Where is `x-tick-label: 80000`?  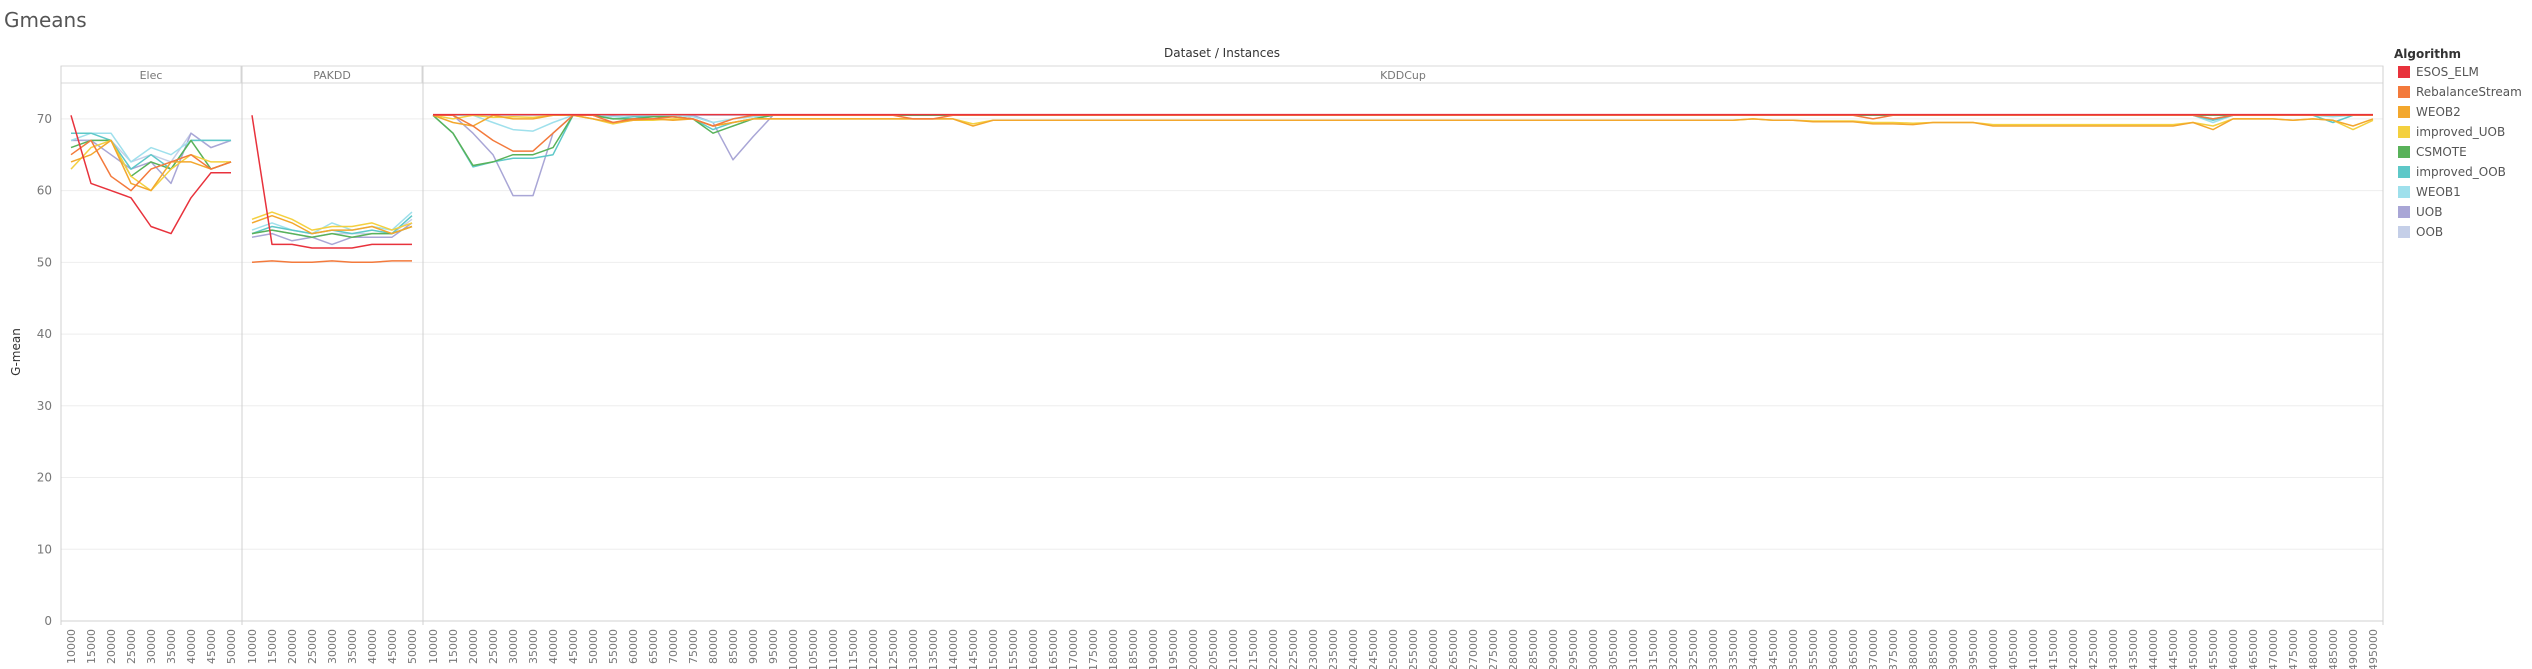 x-tick-label: 80000 is located at coordinates (713, 646).